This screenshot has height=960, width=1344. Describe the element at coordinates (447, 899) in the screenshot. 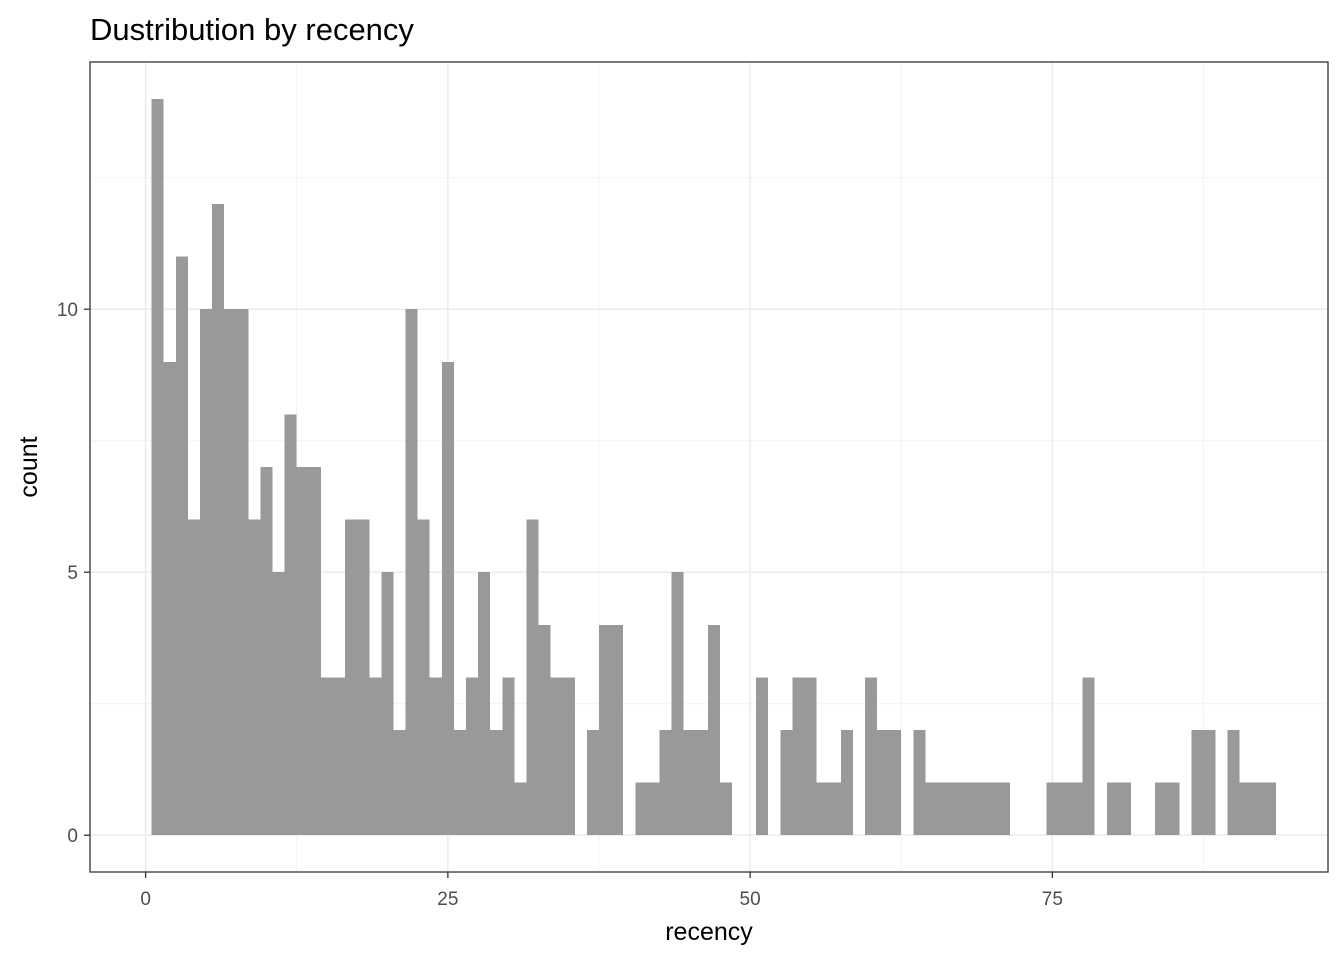

I see `x-tick-label: 25` at that location.